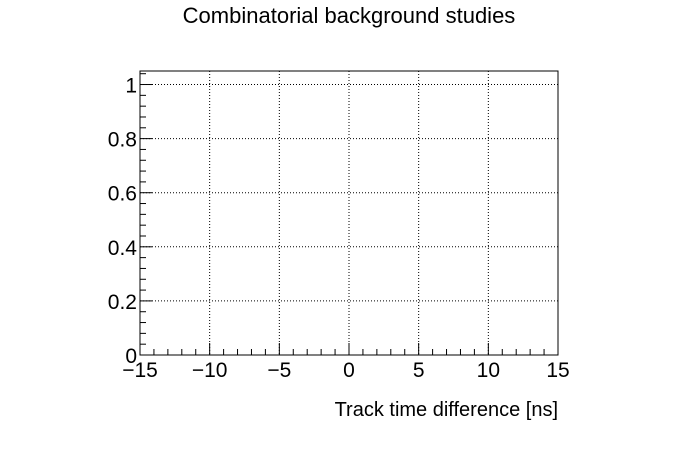  Describe the element at coordinates (131, 86) in the screenshot. I see `y-tick-label: 1` at that location.